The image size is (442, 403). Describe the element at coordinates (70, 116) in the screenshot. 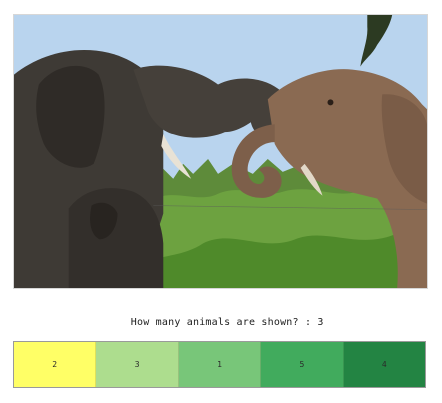

I see `left-elephant-ear` at that location.